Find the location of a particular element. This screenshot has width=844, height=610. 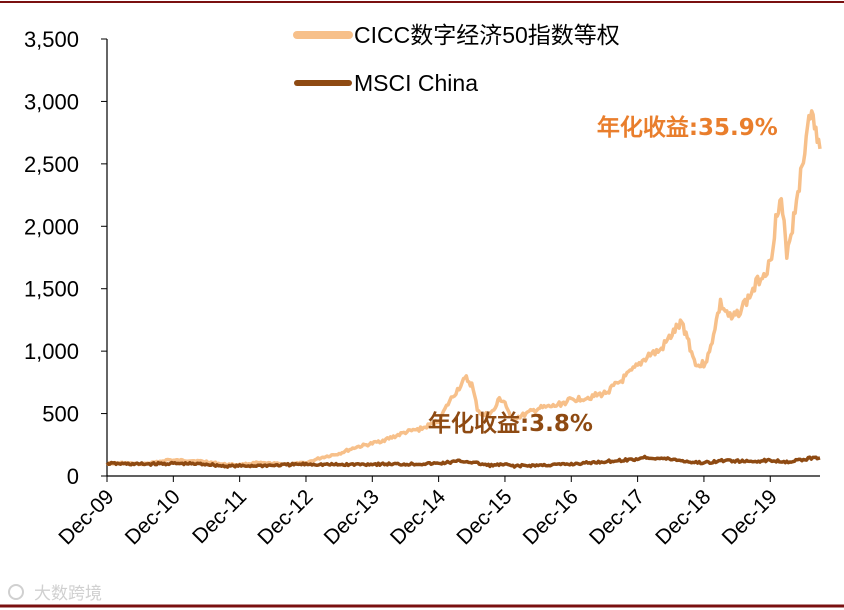

y-tick-label: 2,500 is located at coordinates (51, 164).